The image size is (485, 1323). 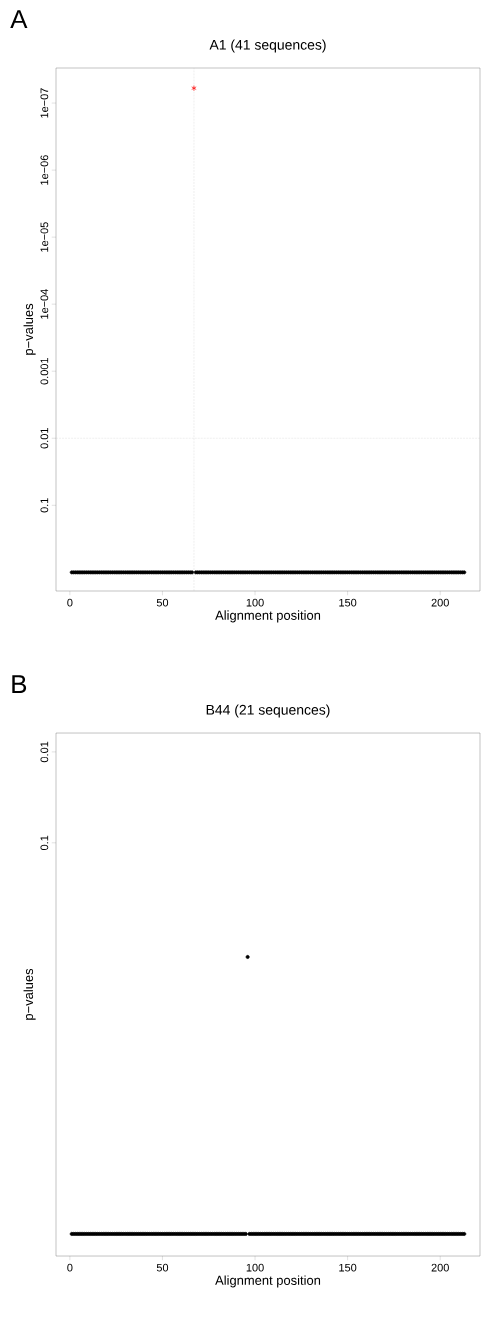 I want to click on chart-title: B44 (21 sequences), so click(x=268, y=711).